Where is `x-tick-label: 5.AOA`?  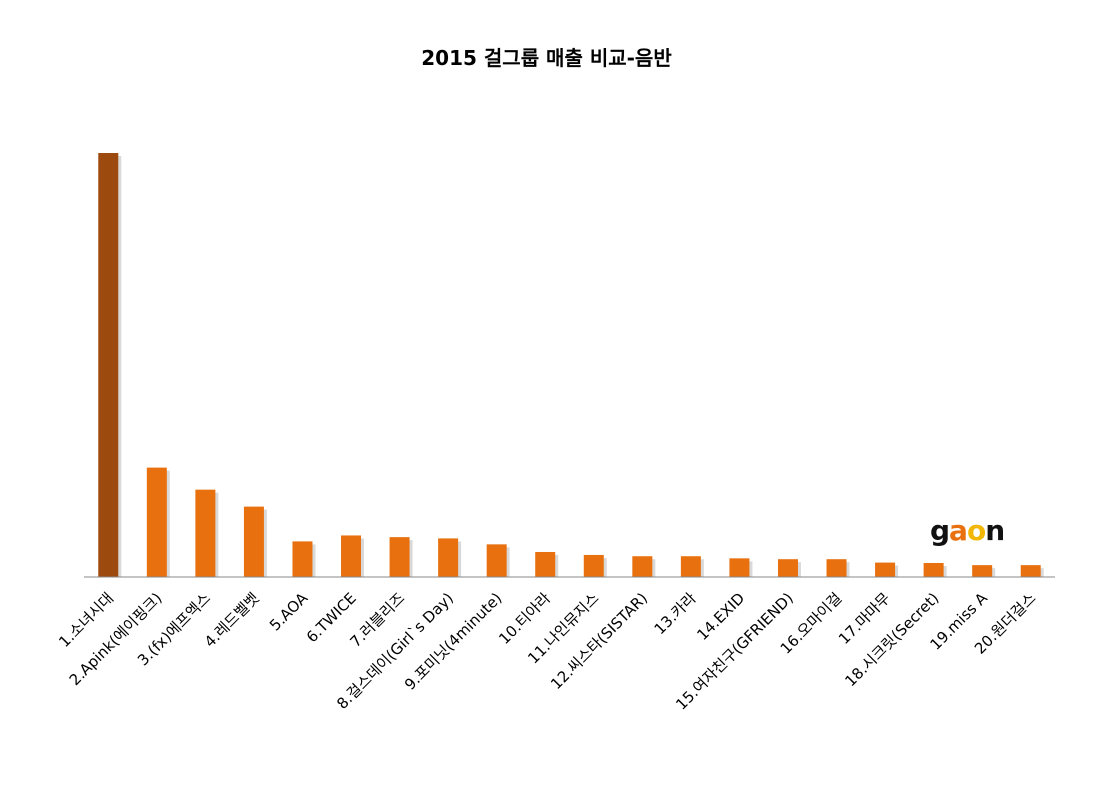
x-tick-label: 5.AOA is located at coordinates (289, 612).